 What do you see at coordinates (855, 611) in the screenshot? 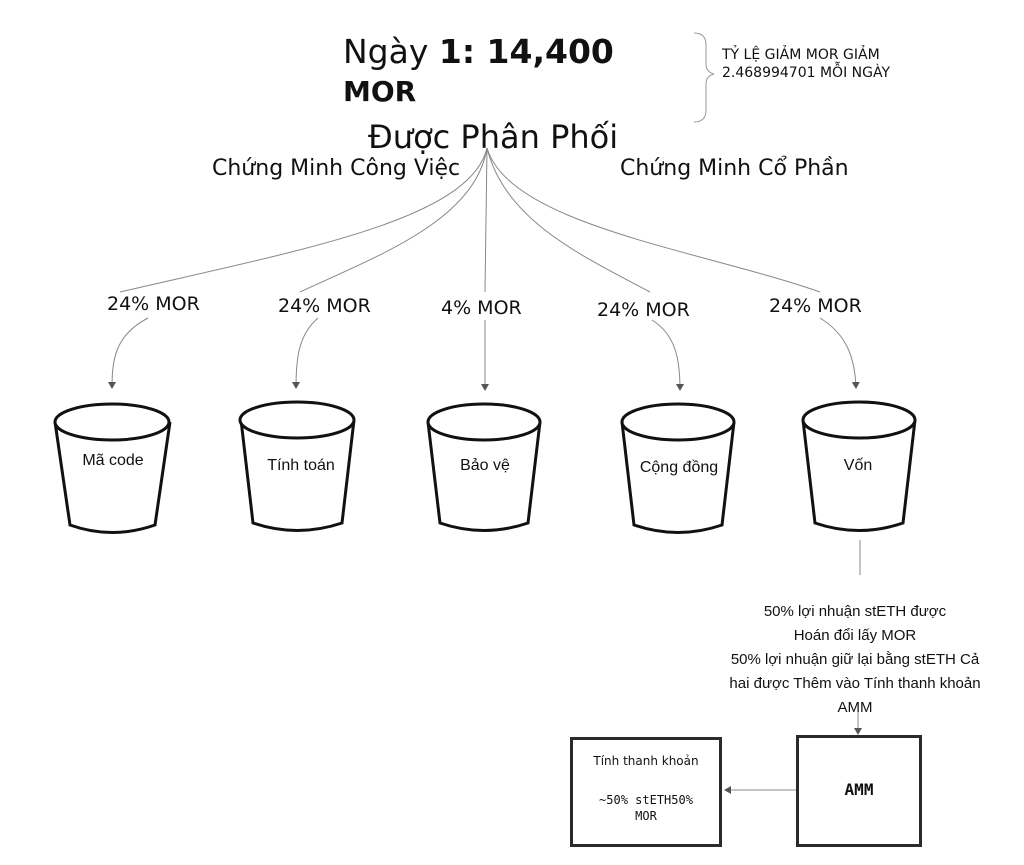
I see `capital-info-line1: 50% lợi nhuận stETH được` at bounding box center [855, 611].